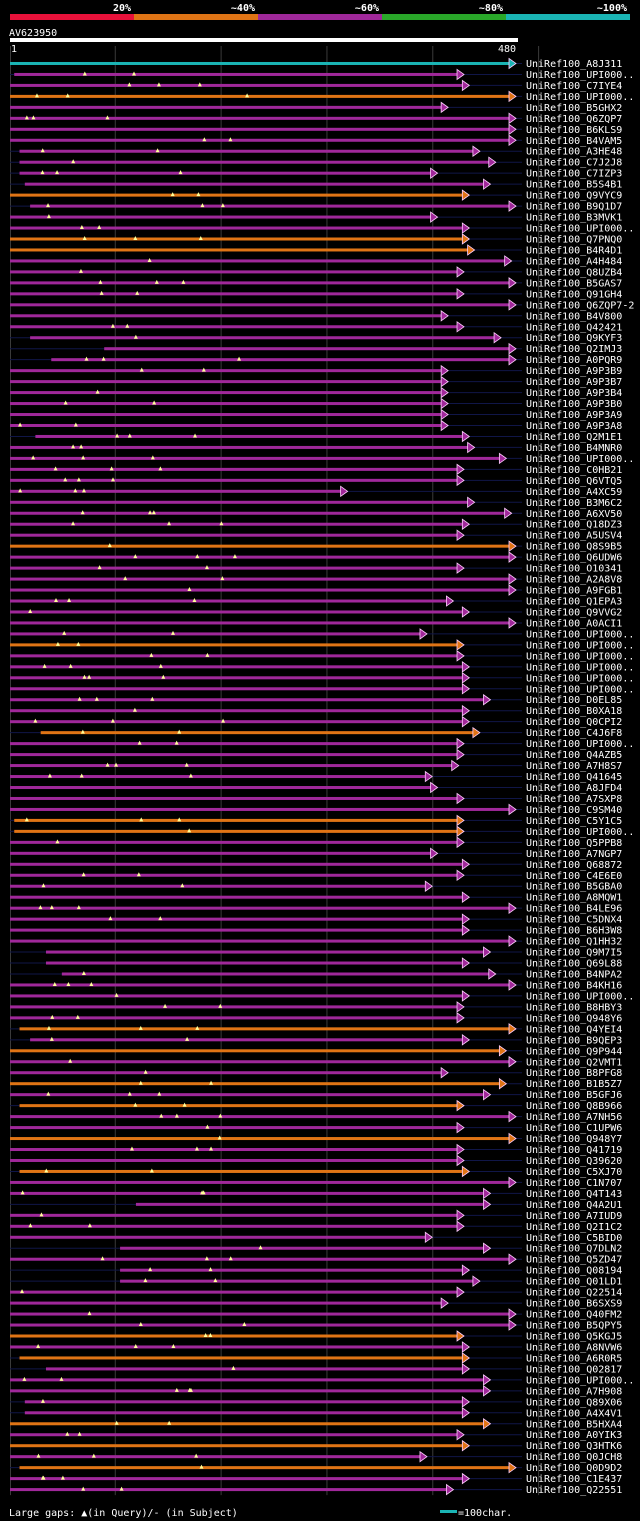  I want to click on hit-label: UniRef100_Q5PPB8, so click(574, 843).